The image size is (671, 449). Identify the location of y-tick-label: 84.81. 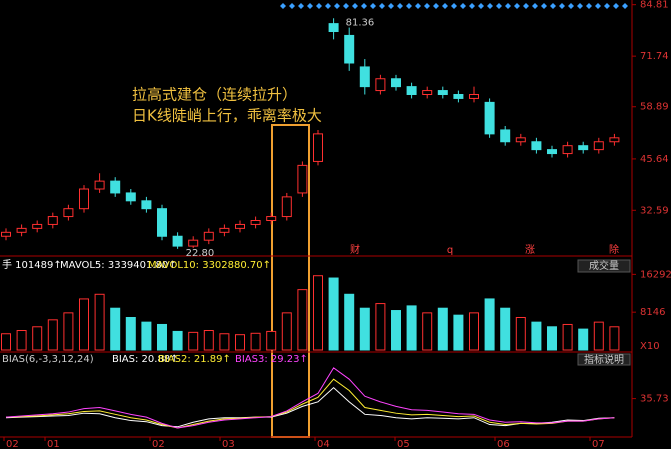
(654, 5).